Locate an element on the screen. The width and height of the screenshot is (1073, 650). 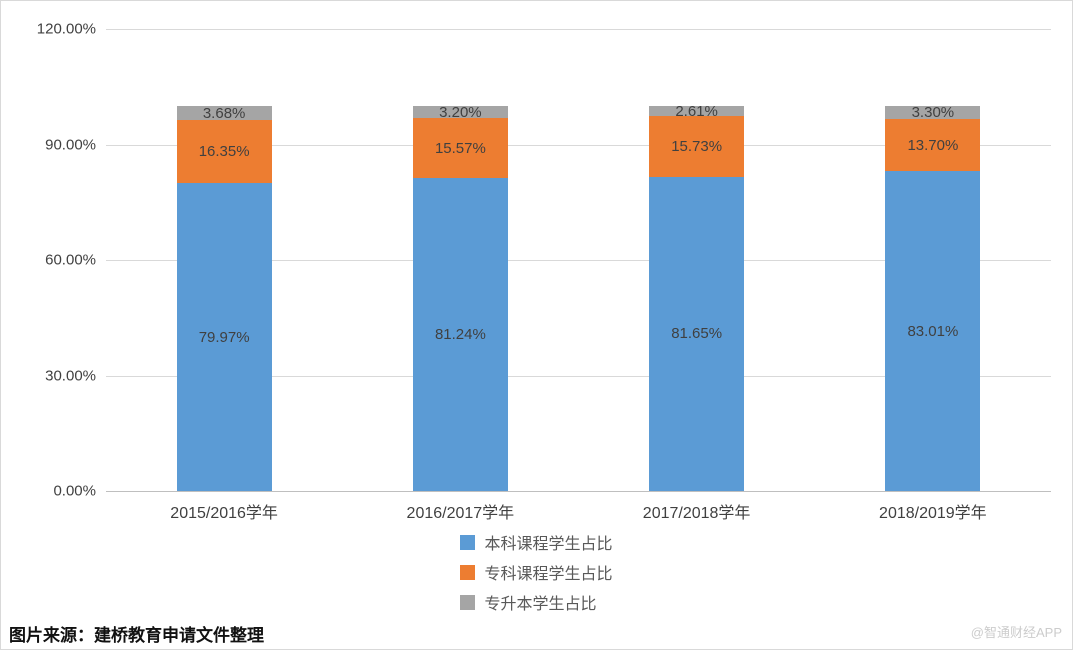
stacked-bar: 83.01% 13.70% 3.30% is located at coordinates (933, 260).